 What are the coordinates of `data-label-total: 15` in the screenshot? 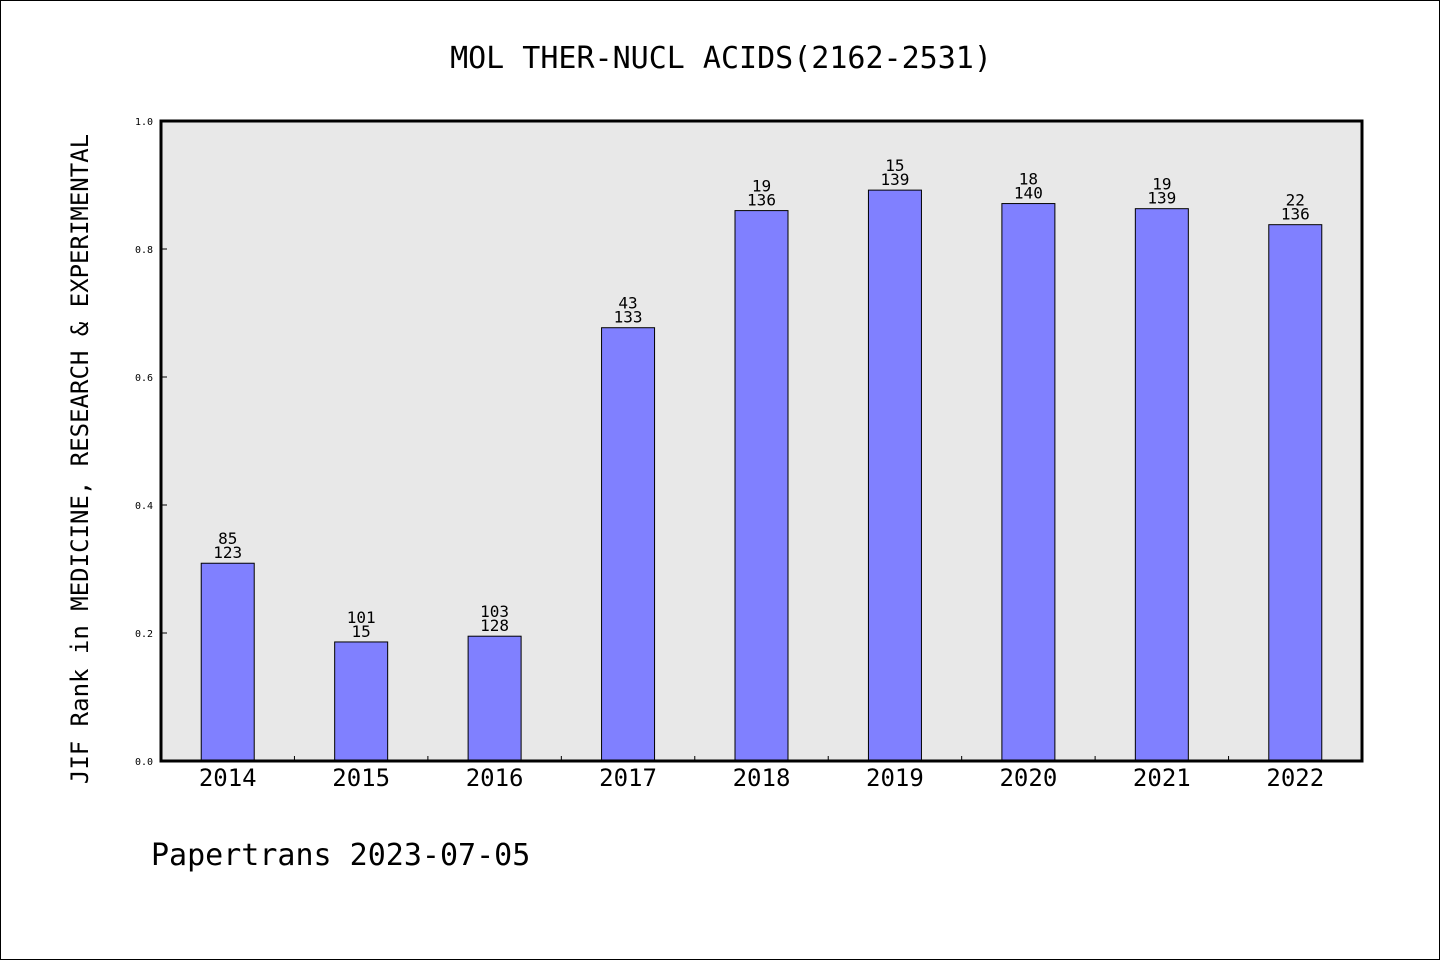 It's located at (361, 631).